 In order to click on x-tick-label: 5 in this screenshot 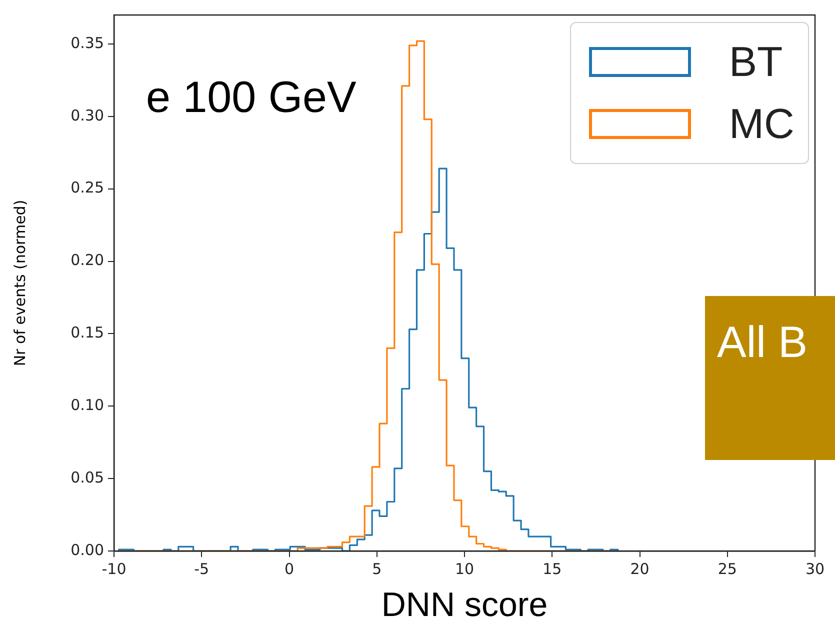, I will do `click(377, 569)`.